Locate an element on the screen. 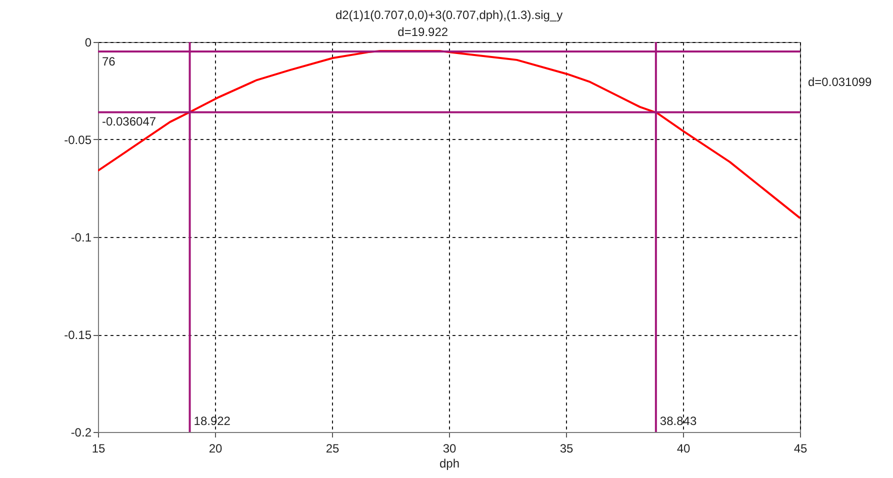 This screenshot has width=893, height=478. x-axis-title: dph is located at coordinates (449, 463).